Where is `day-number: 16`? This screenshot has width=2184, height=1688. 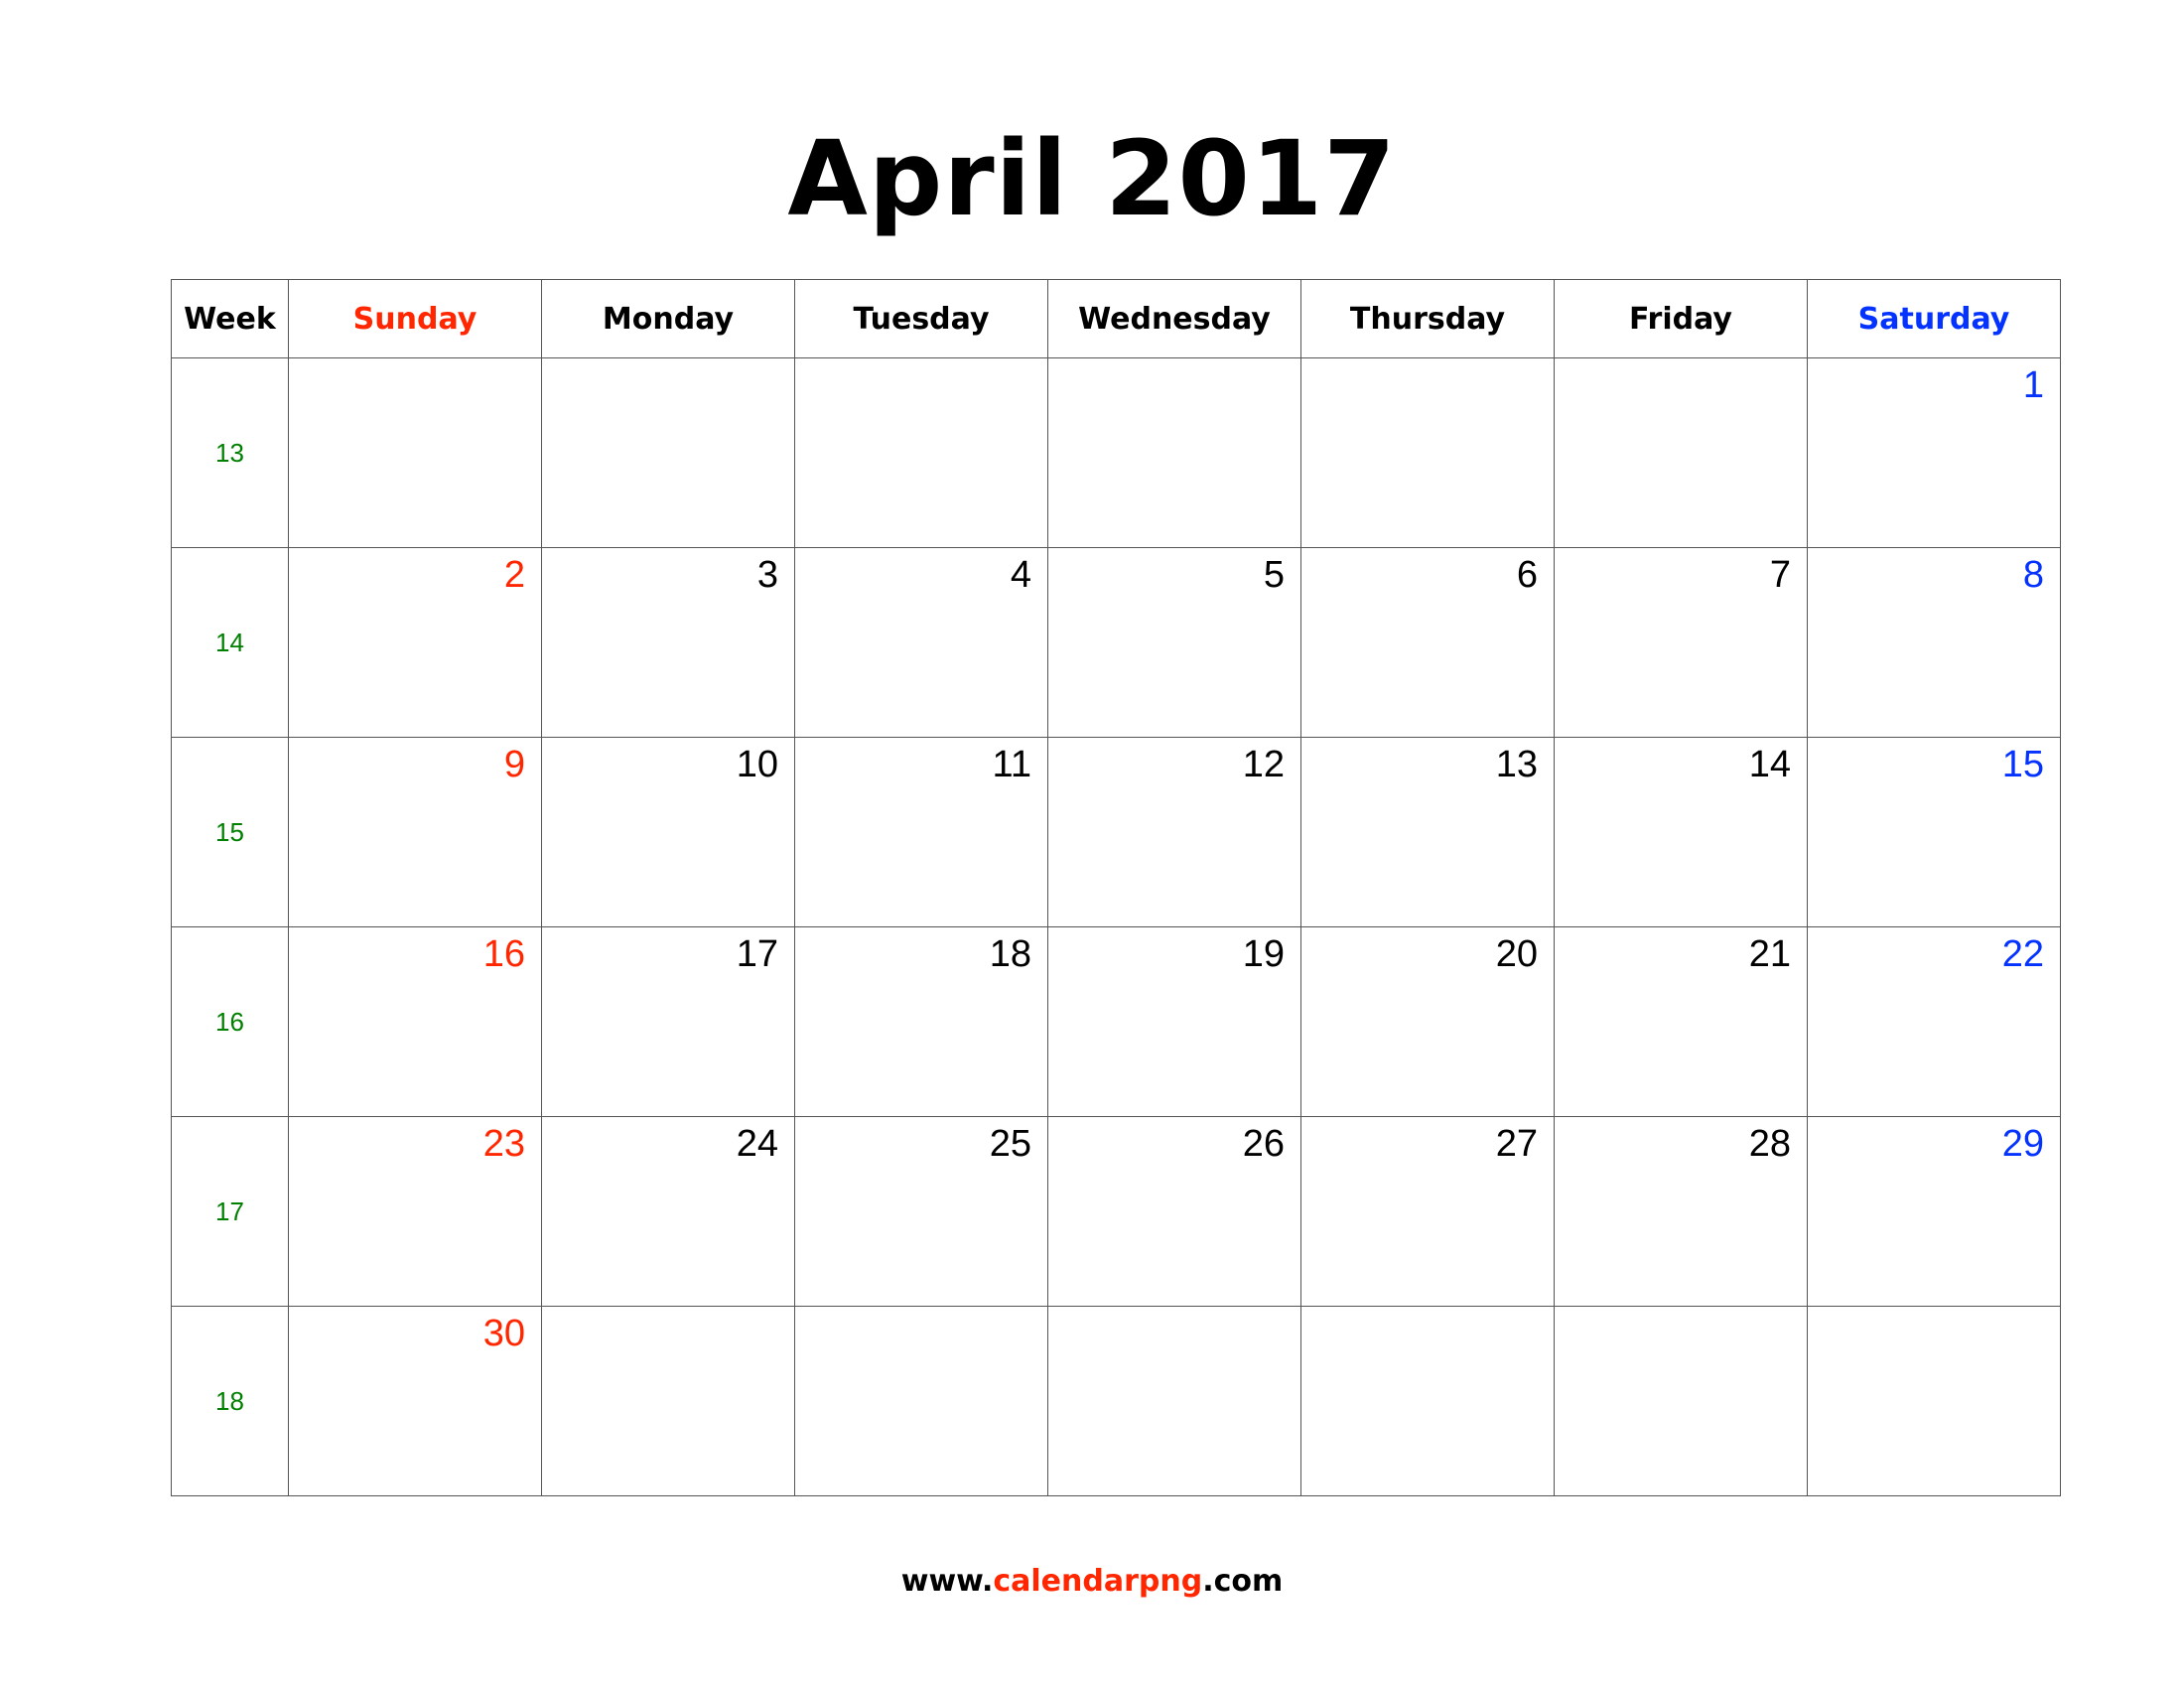
day-number: 16 is located at coordinates (503, 954).